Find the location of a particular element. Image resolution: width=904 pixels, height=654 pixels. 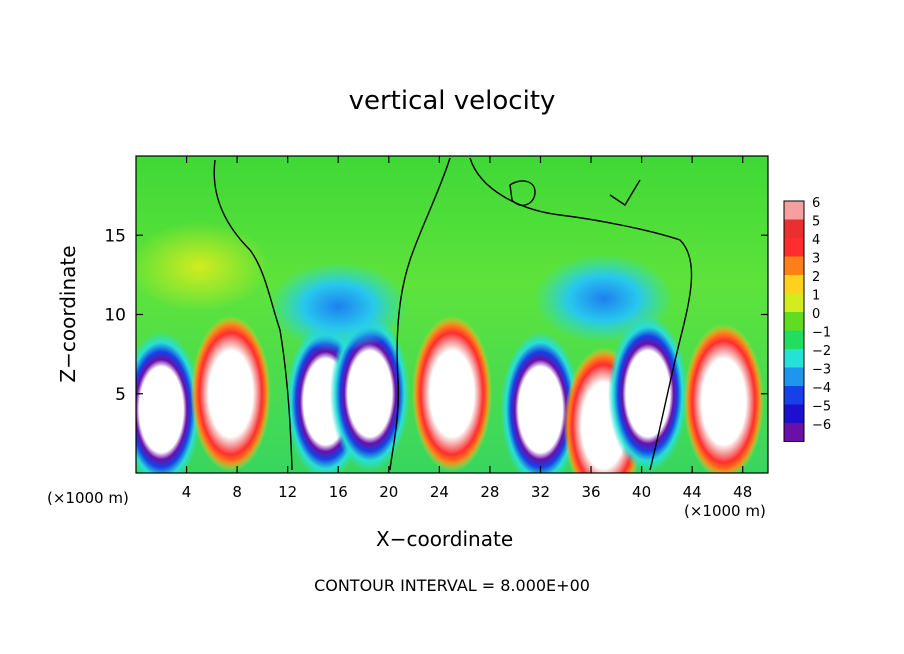

x-tick-label: 28 is located at coordinates (489, 492).